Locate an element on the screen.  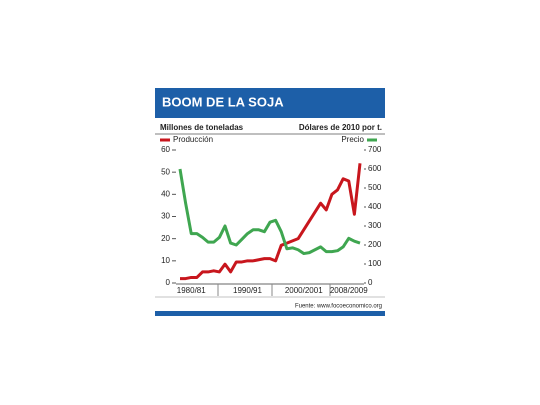
x-tick-label: 1980/81 is located at coordinates (191, 290).